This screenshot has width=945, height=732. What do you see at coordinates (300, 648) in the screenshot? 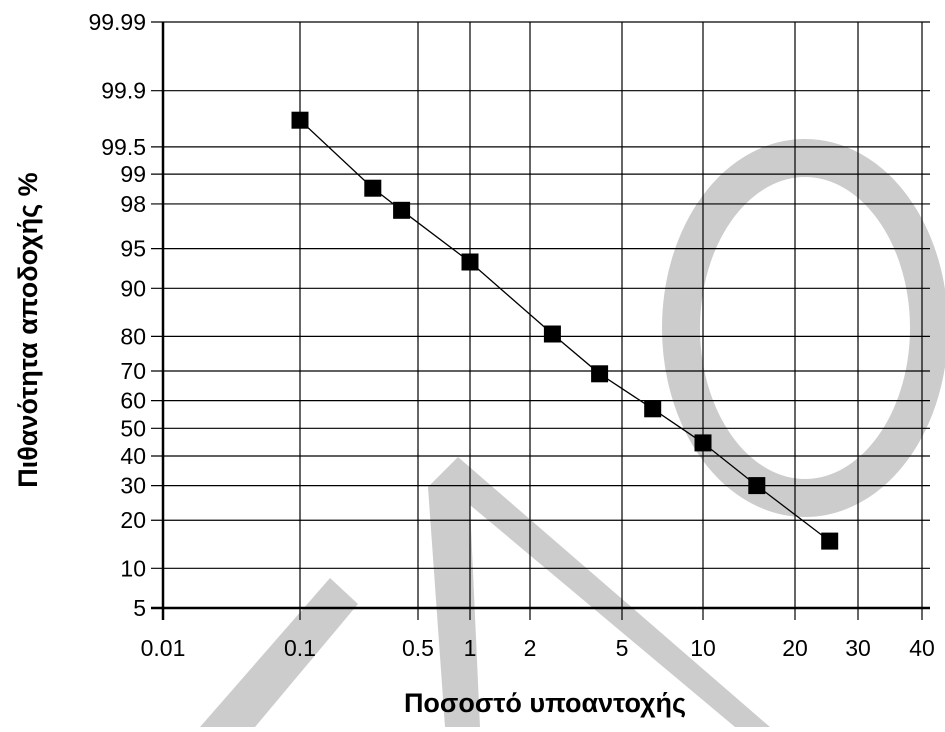
I see `x-tick-label: 0.1` at bounding box center [300, 648].